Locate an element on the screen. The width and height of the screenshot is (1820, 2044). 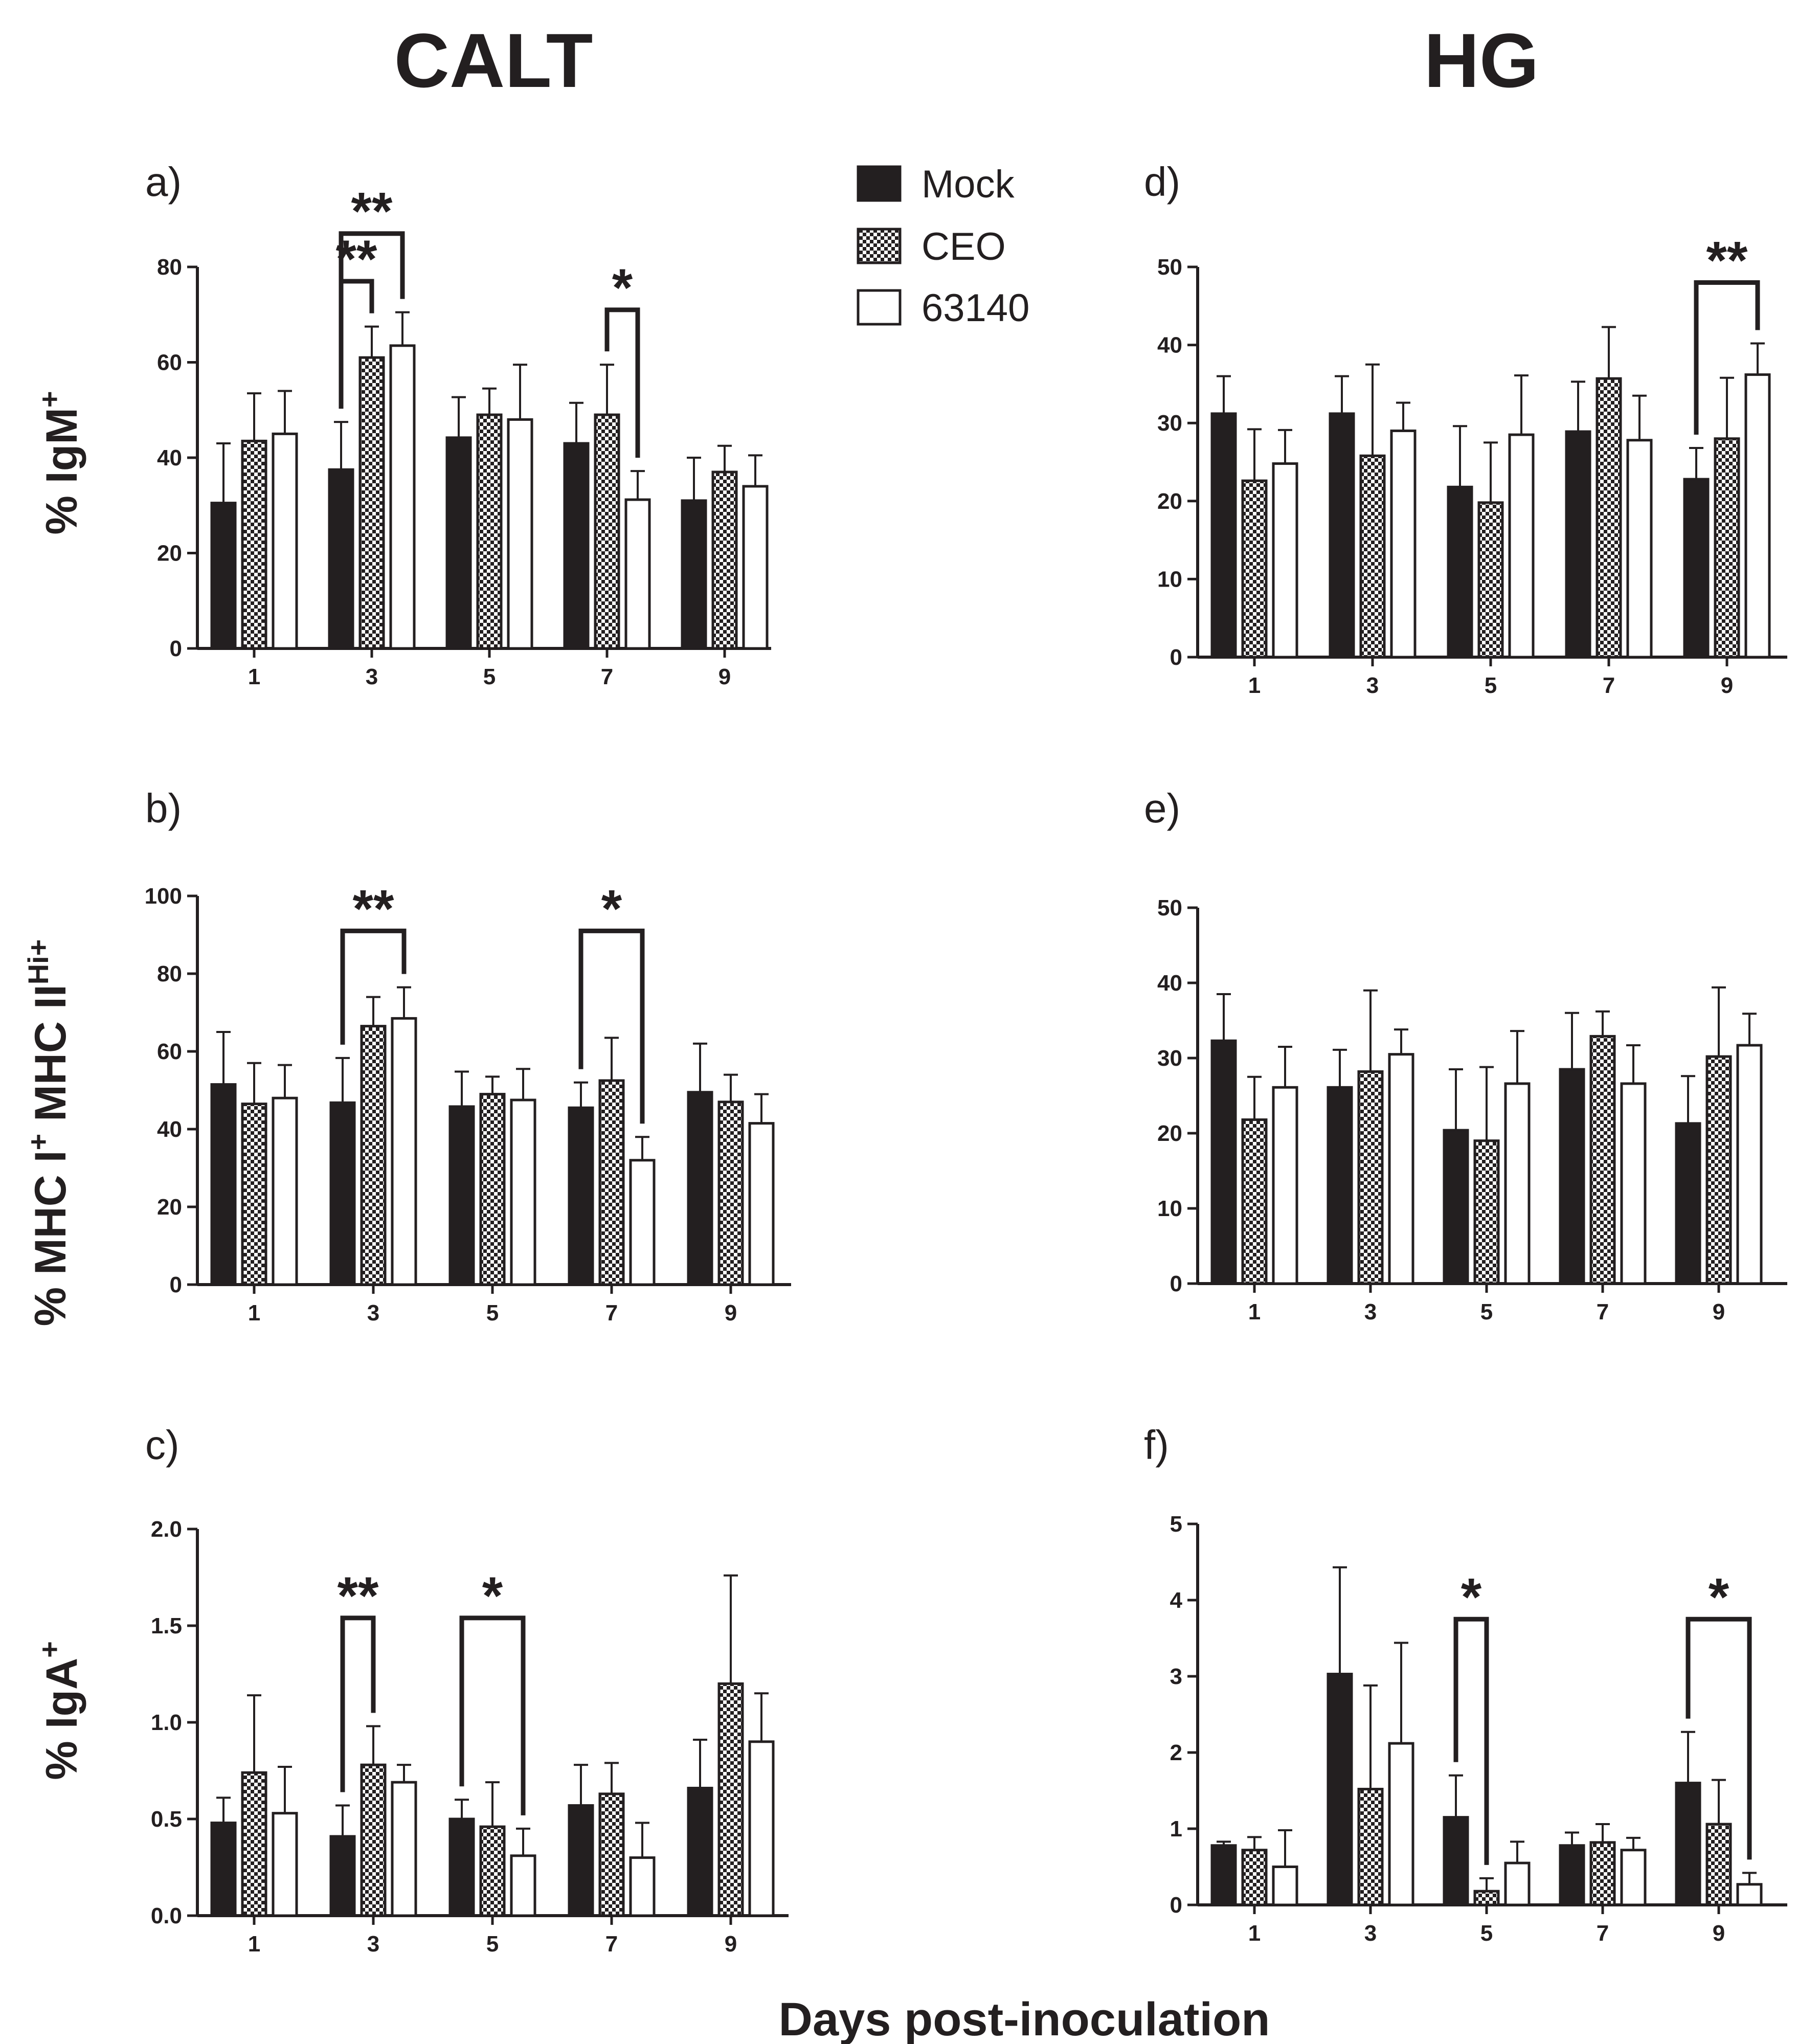
y-tick-label: 50 is located at coordinates (1169, 907).